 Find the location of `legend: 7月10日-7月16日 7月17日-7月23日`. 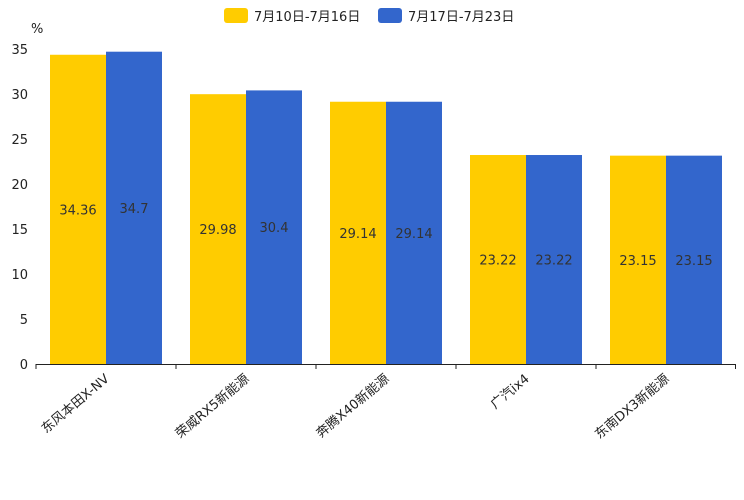

legend: 7月10日-7月16日 7月17日-7月23日 is located at coordinates (369, 16).